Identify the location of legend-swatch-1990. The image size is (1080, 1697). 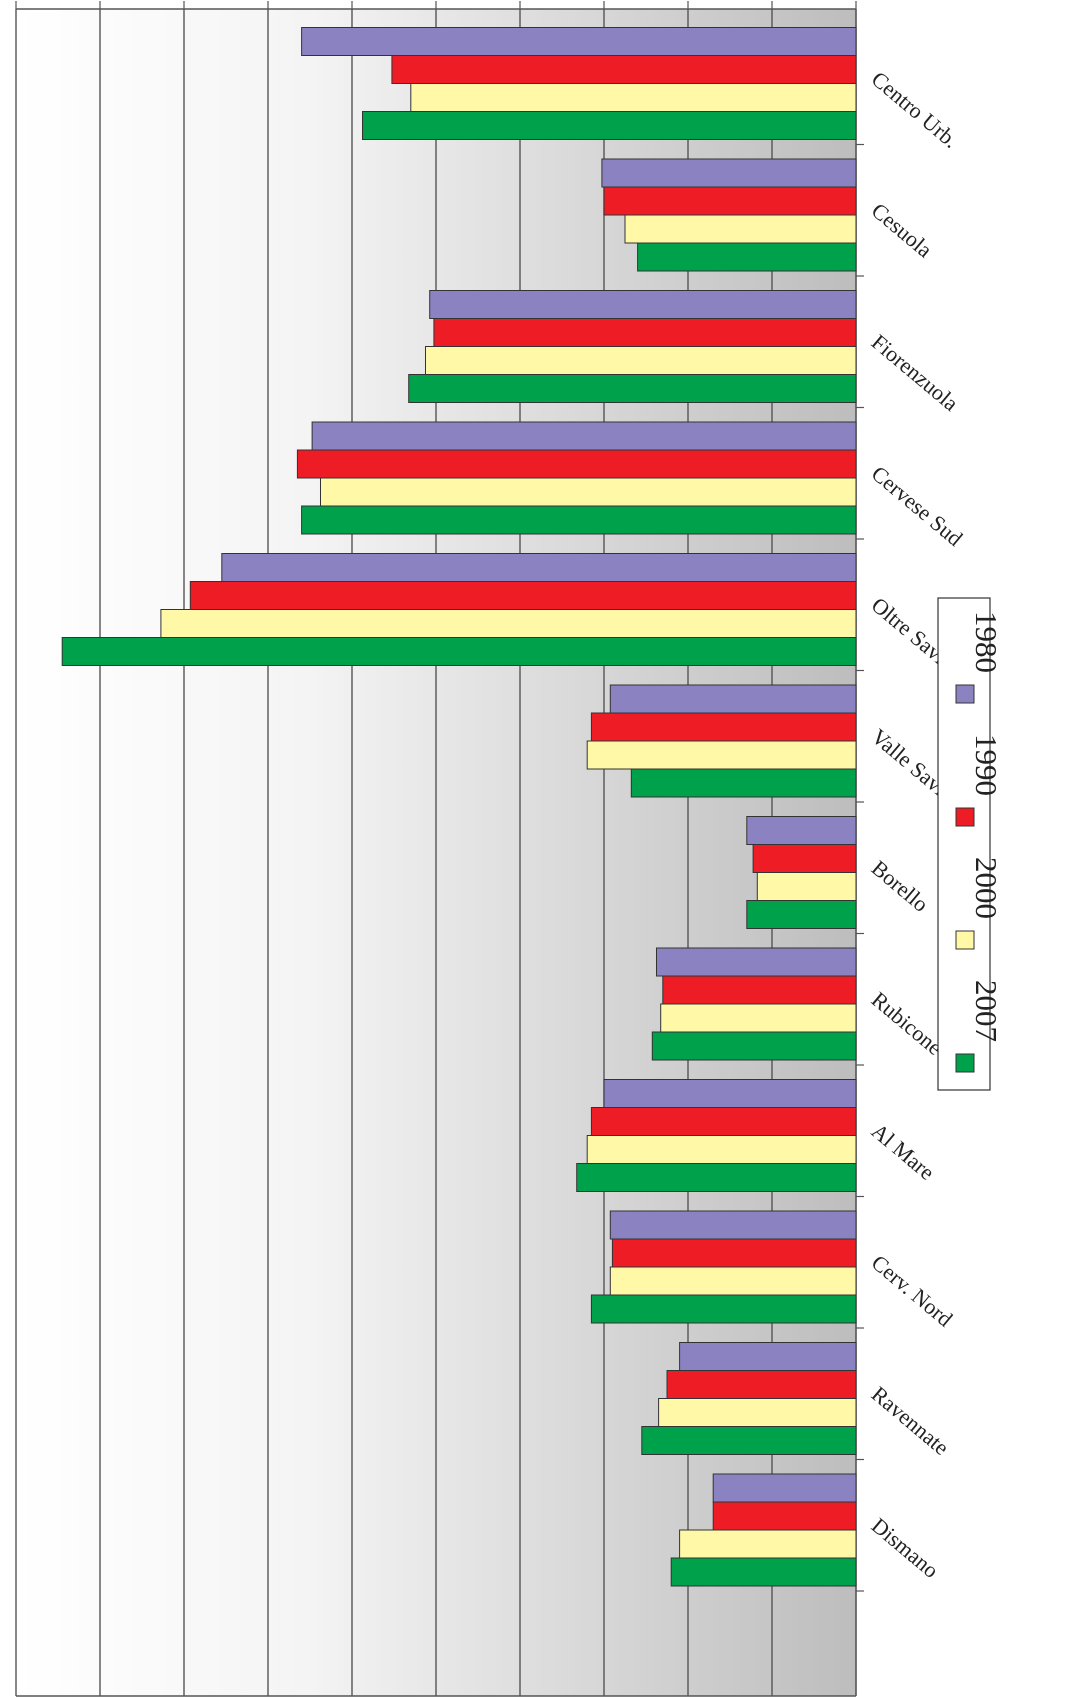
(965, 817).